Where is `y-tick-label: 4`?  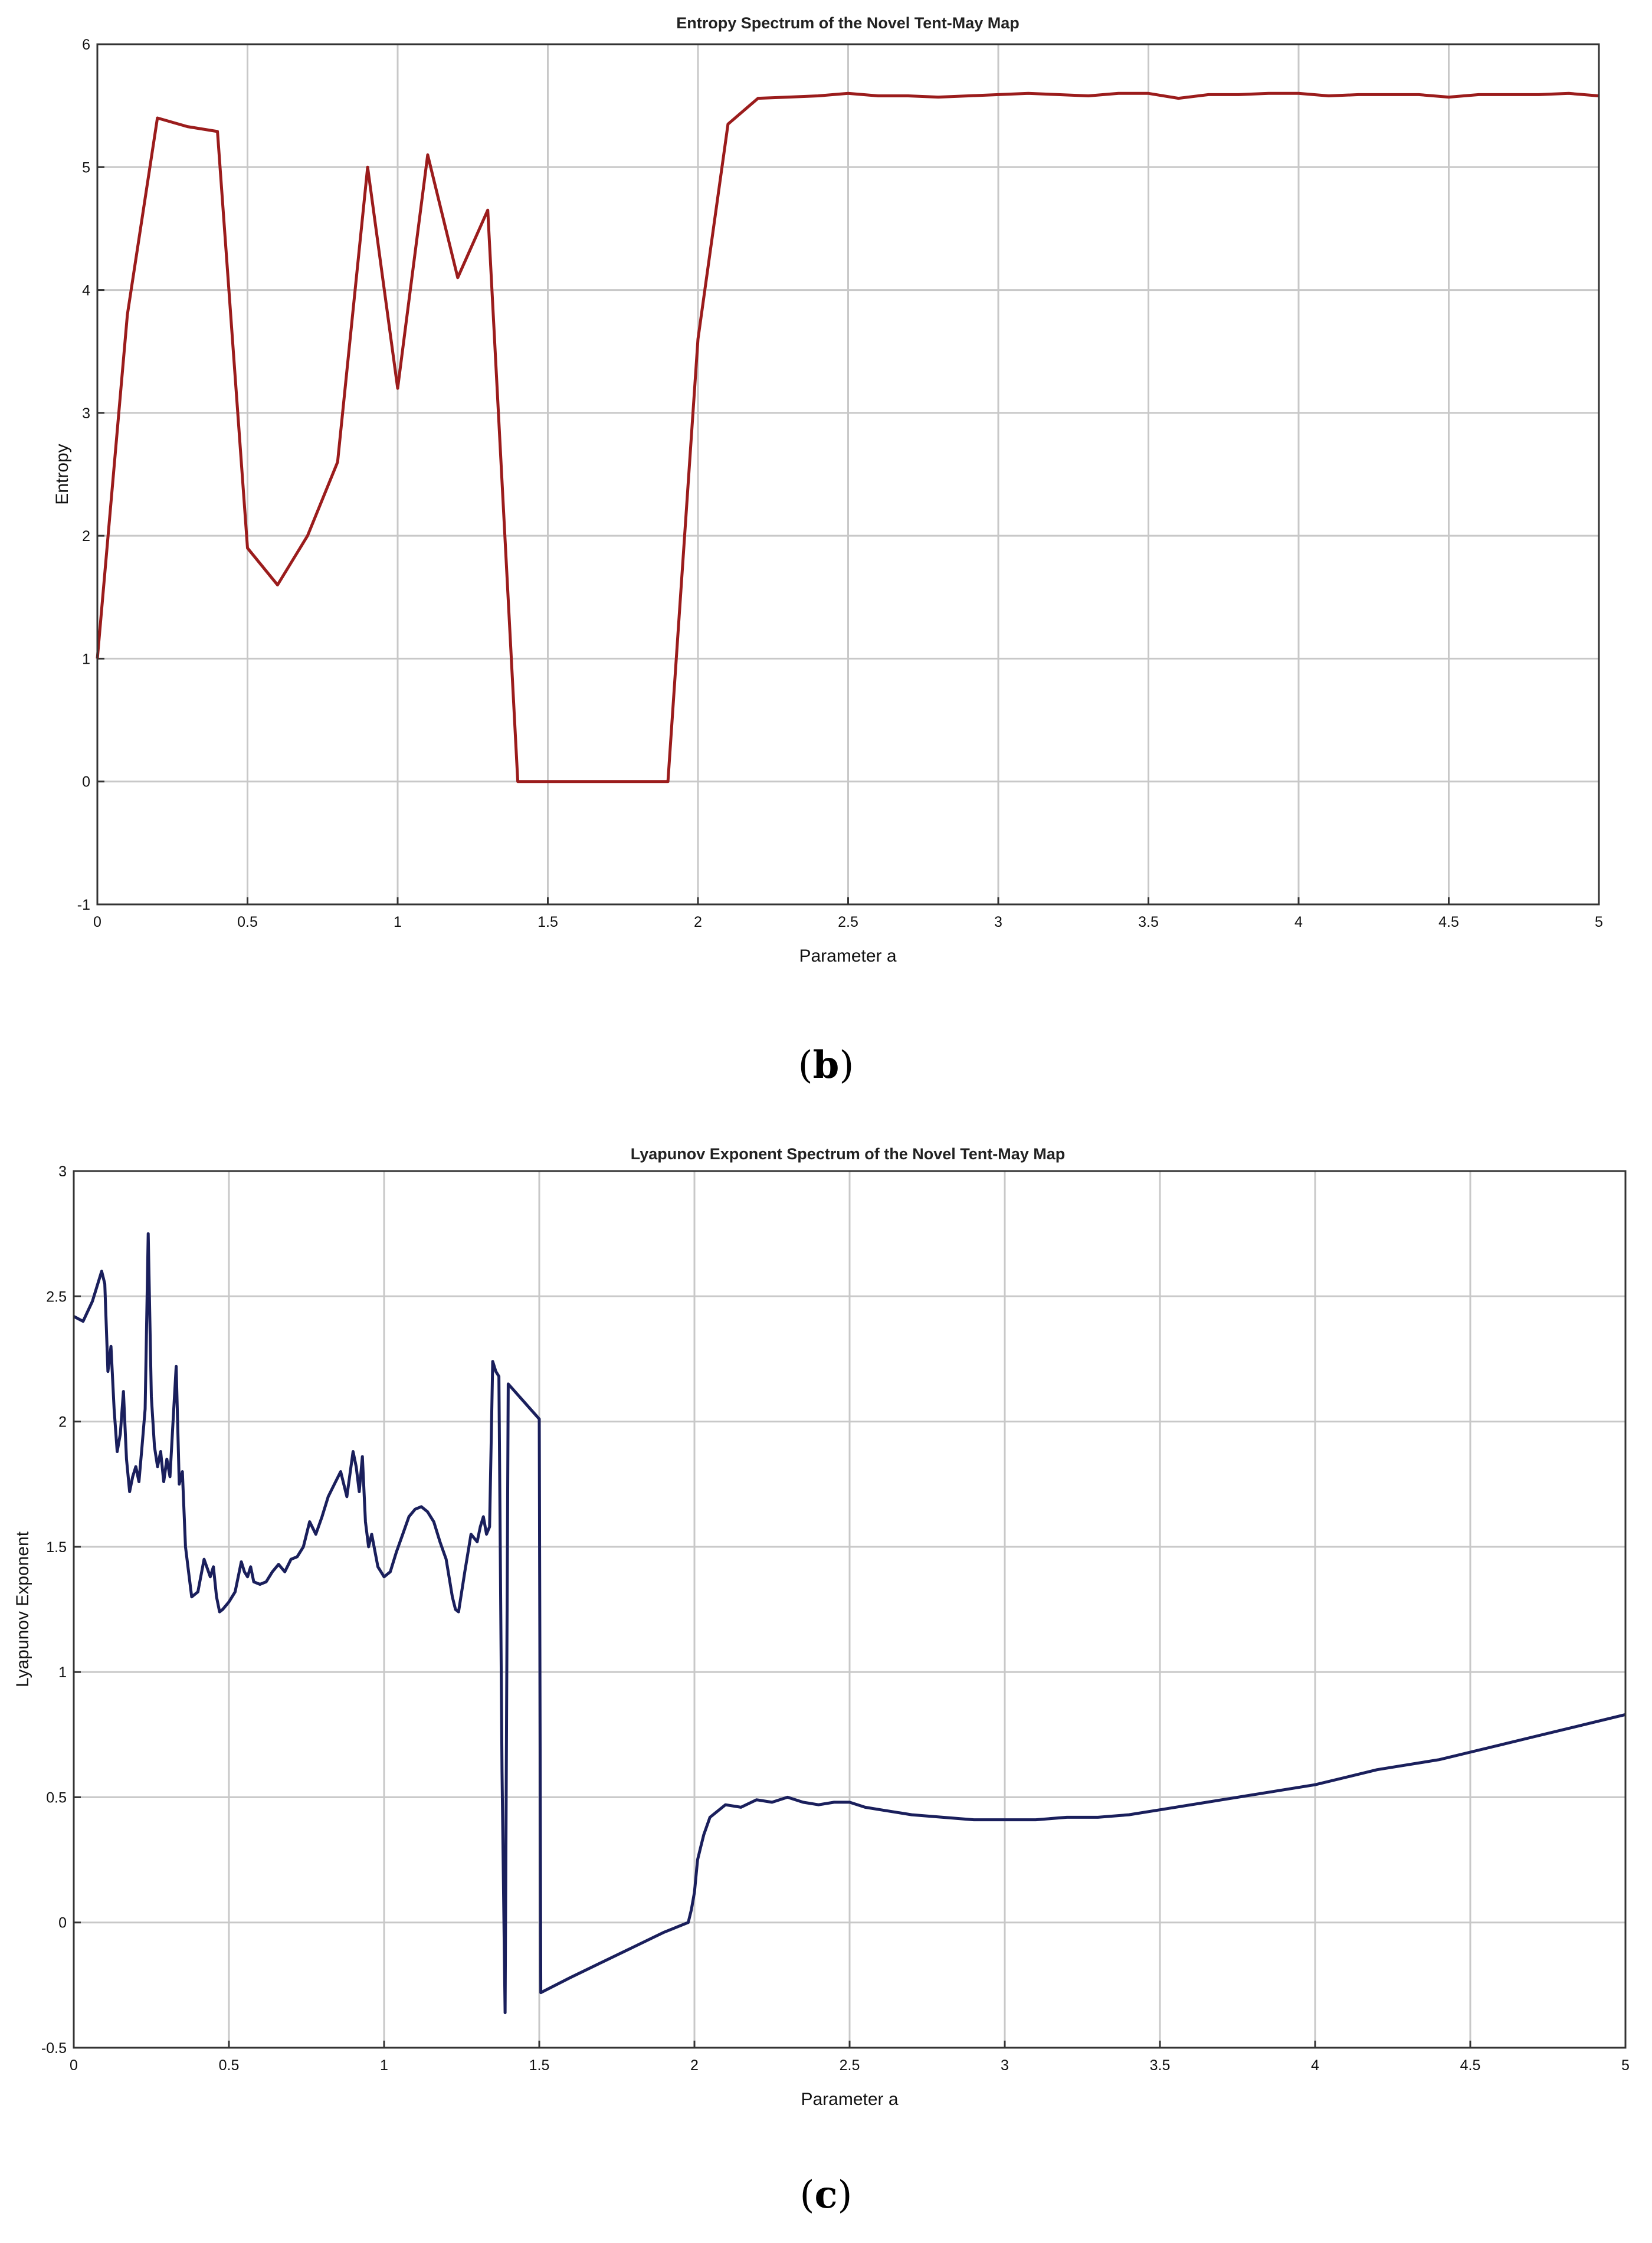
y-tick-label: 4 is located at coordinates (86, 291).